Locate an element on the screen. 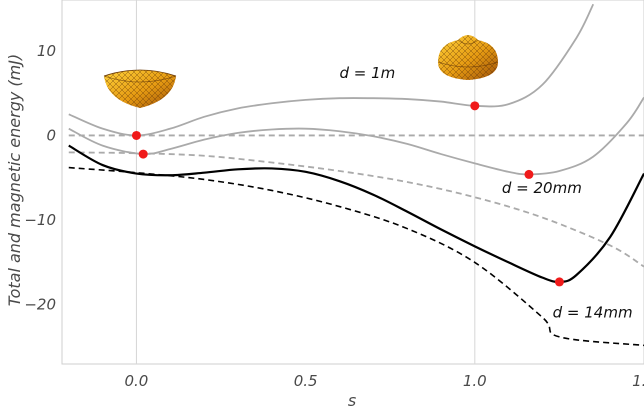 This screenshot has width=644, height=412. inset-bump-surface is located at coordinates (468, 57).